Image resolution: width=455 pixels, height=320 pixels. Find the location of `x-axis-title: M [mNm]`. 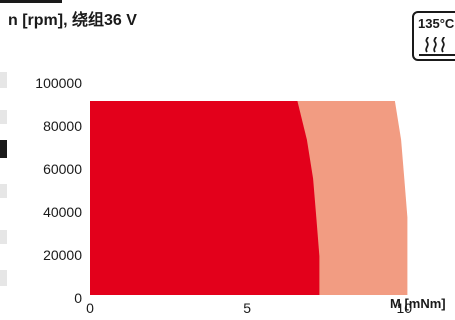

x-axis-title: M [mNm] is located at coordinates (418, 303).